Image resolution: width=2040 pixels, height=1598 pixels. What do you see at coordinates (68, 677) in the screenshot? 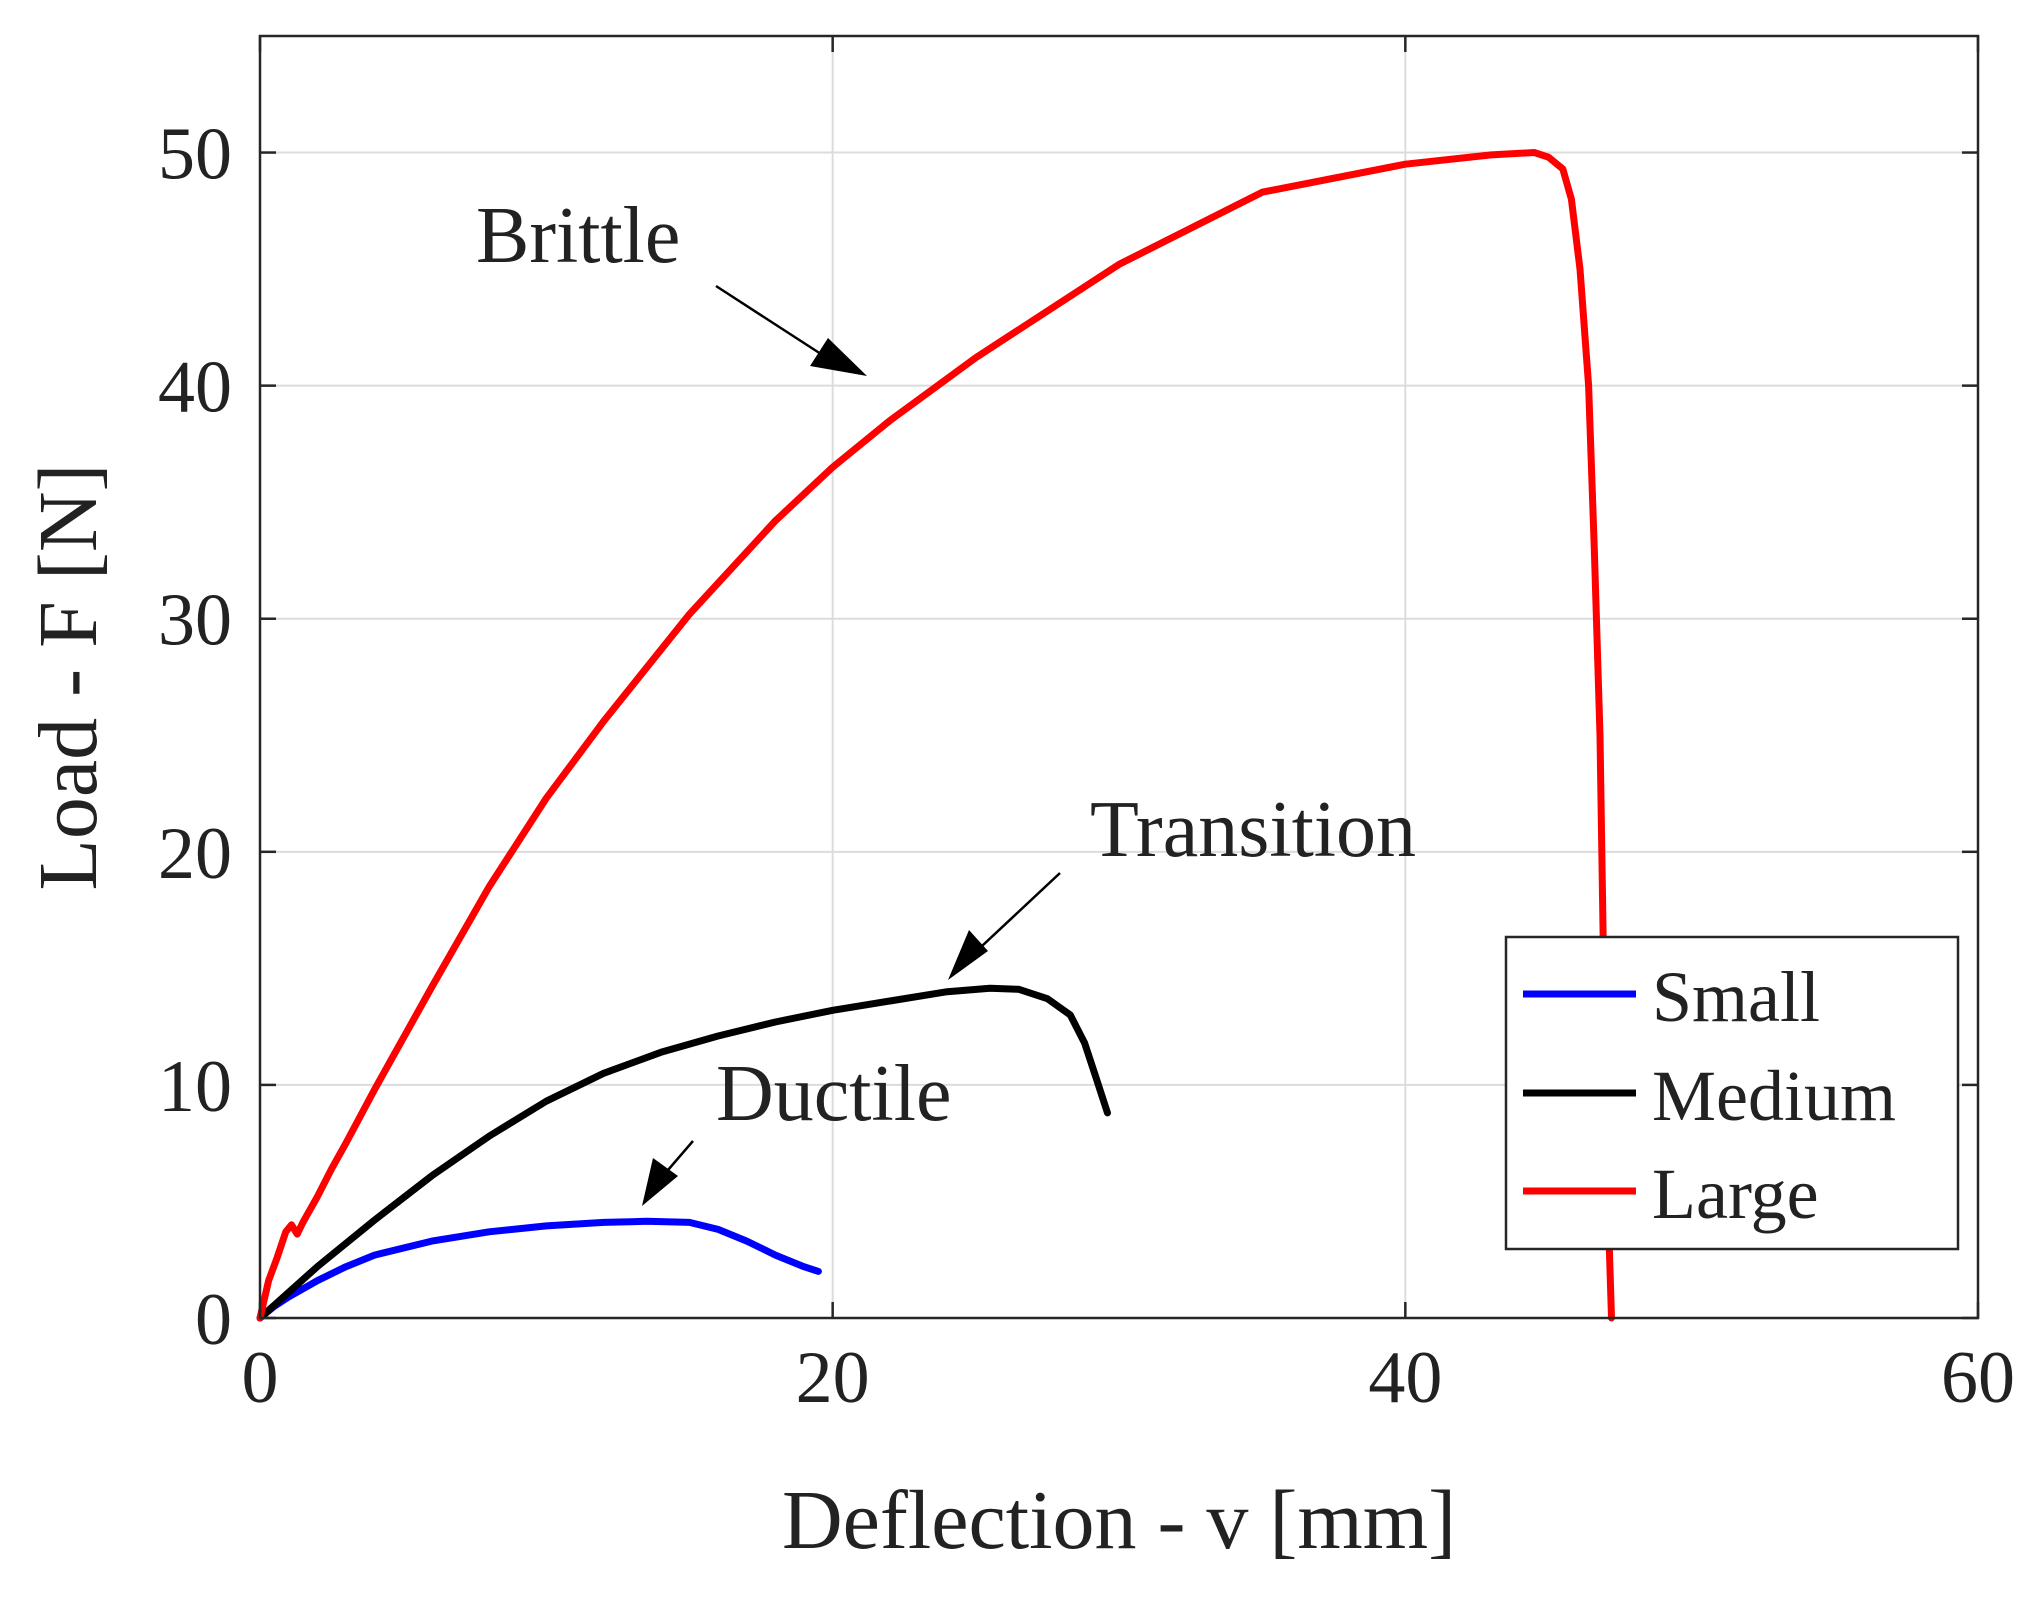
I see `y-axis-label: Load - F [N]` at bounding box center [68, 677].